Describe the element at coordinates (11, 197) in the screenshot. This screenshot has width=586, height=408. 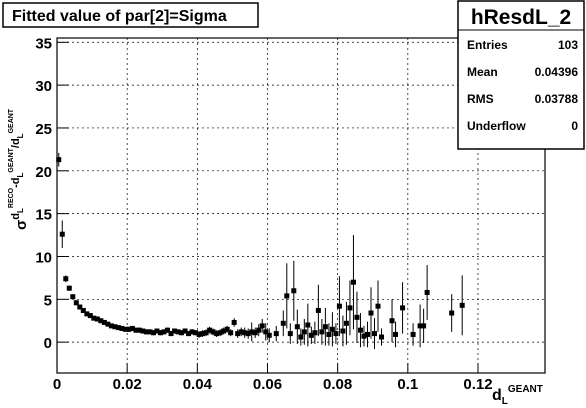
I see `y-label-part: RECO` at that location.